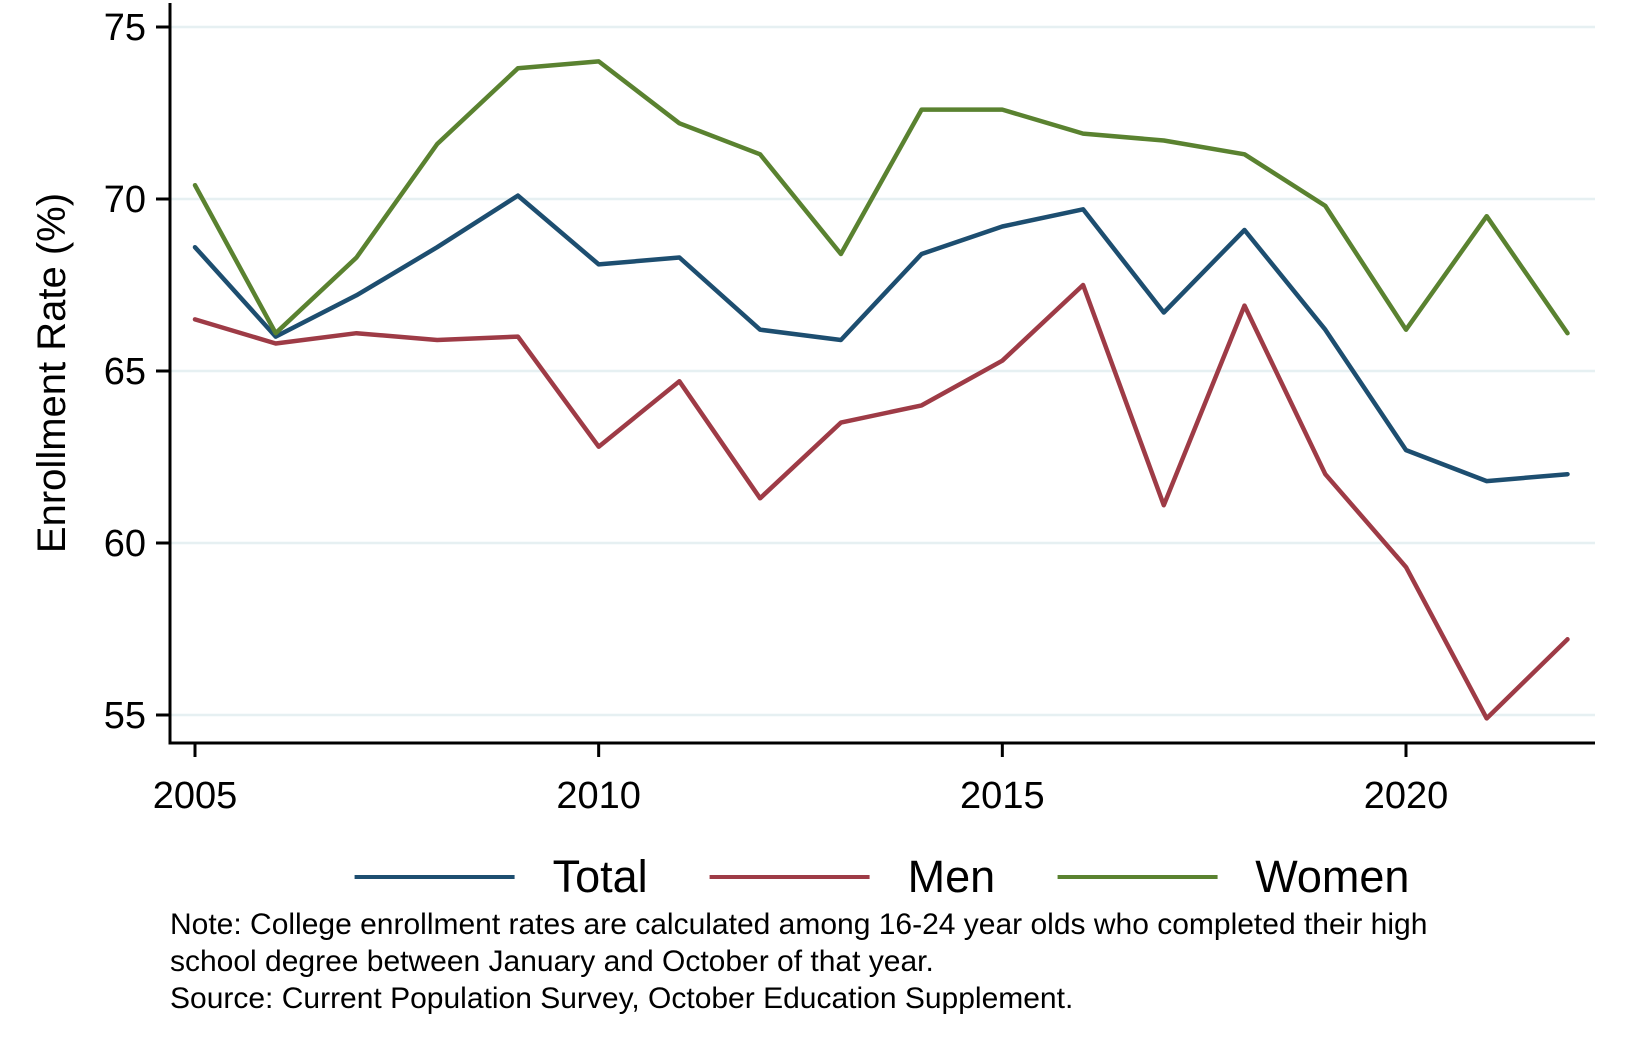  Describe the element at coordinates (125, 200) in the screenshot. I see `y-tick-label-70: 70` at that location.